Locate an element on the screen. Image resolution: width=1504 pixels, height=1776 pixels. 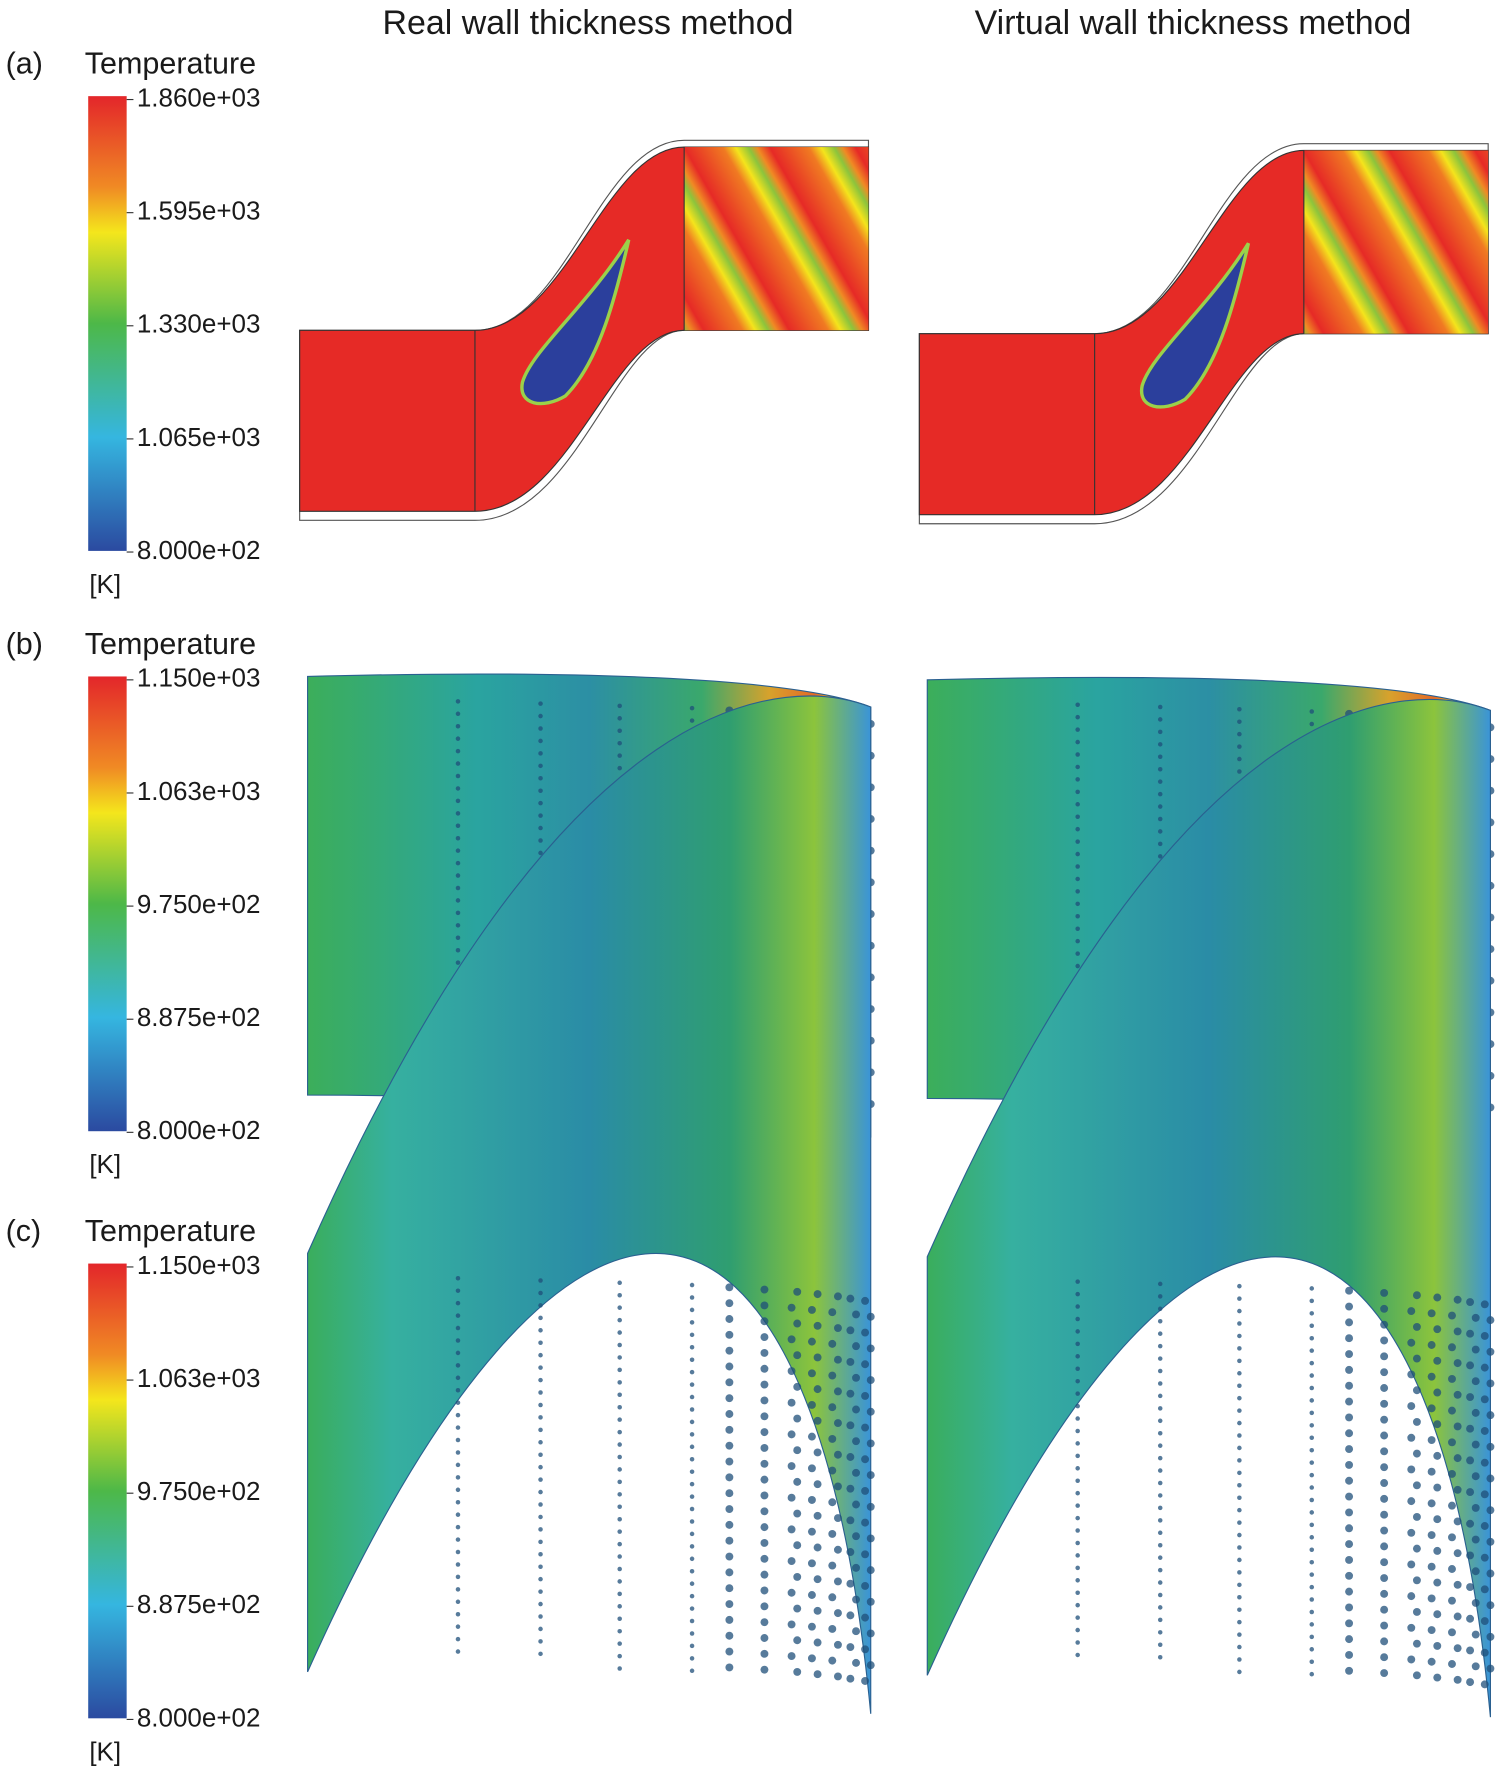
colorbar-tick-label: 1.860e+03 is located at coordinates (199, 97).